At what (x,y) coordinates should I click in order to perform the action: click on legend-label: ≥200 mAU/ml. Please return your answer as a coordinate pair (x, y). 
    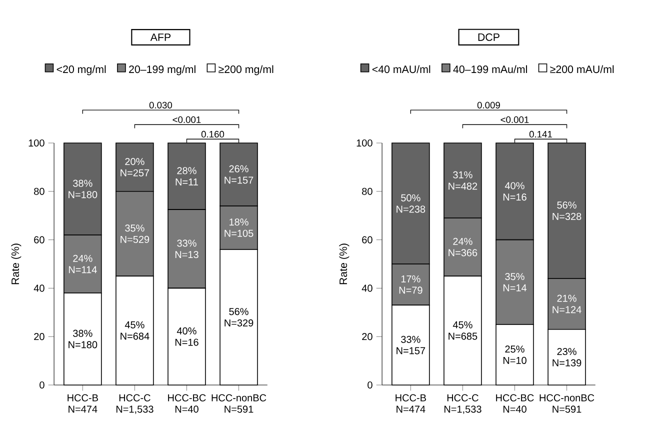
    Looking at the image, I should click on (582, 69).